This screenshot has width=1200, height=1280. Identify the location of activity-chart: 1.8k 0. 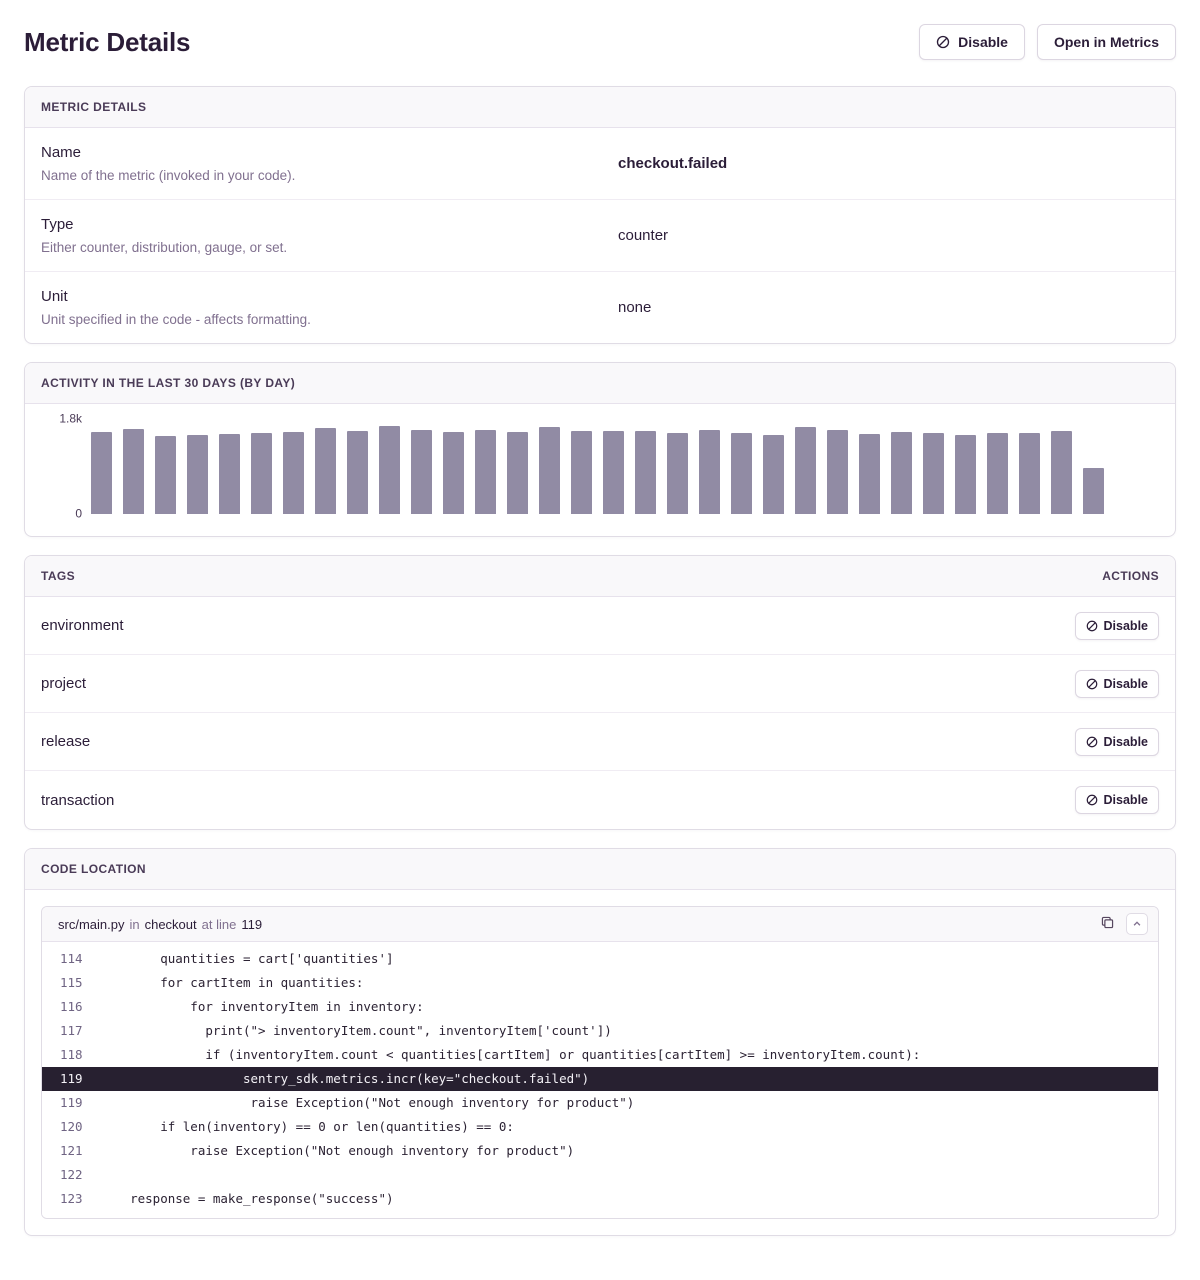
(600, 470).